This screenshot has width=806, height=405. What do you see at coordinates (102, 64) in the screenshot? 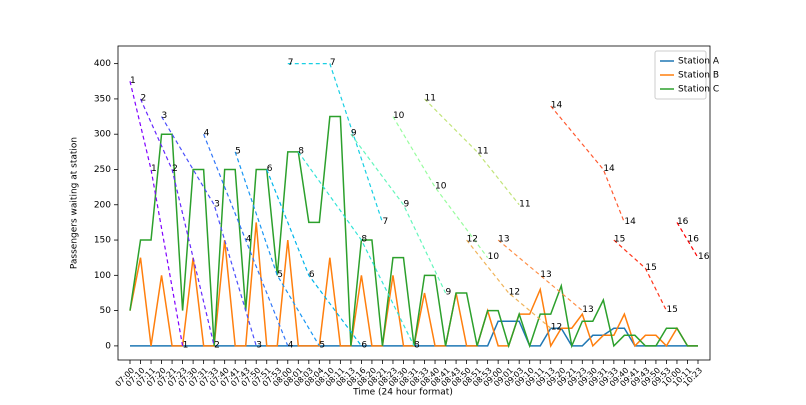
I see `y-tick-label: 400` at bounding box center [102, 64].